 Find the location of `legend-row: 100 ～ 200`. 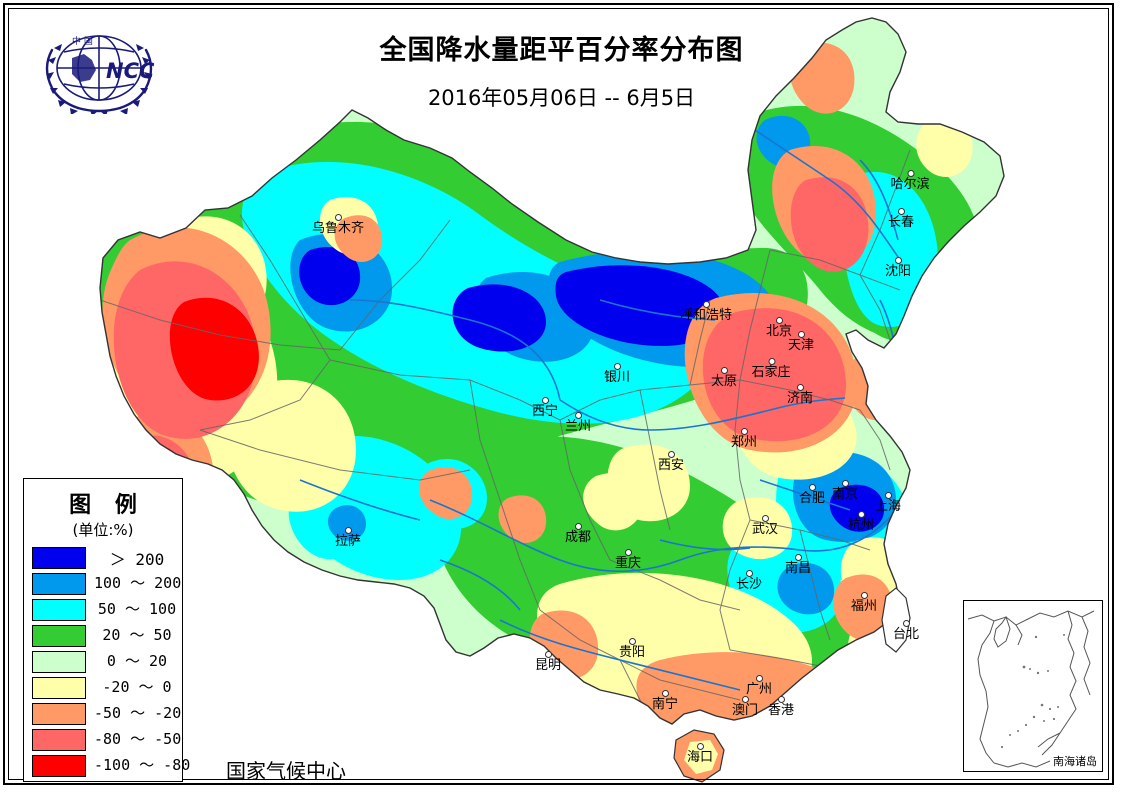

legend-row: 100 ～ 200 is located at coordinates (103, 584).